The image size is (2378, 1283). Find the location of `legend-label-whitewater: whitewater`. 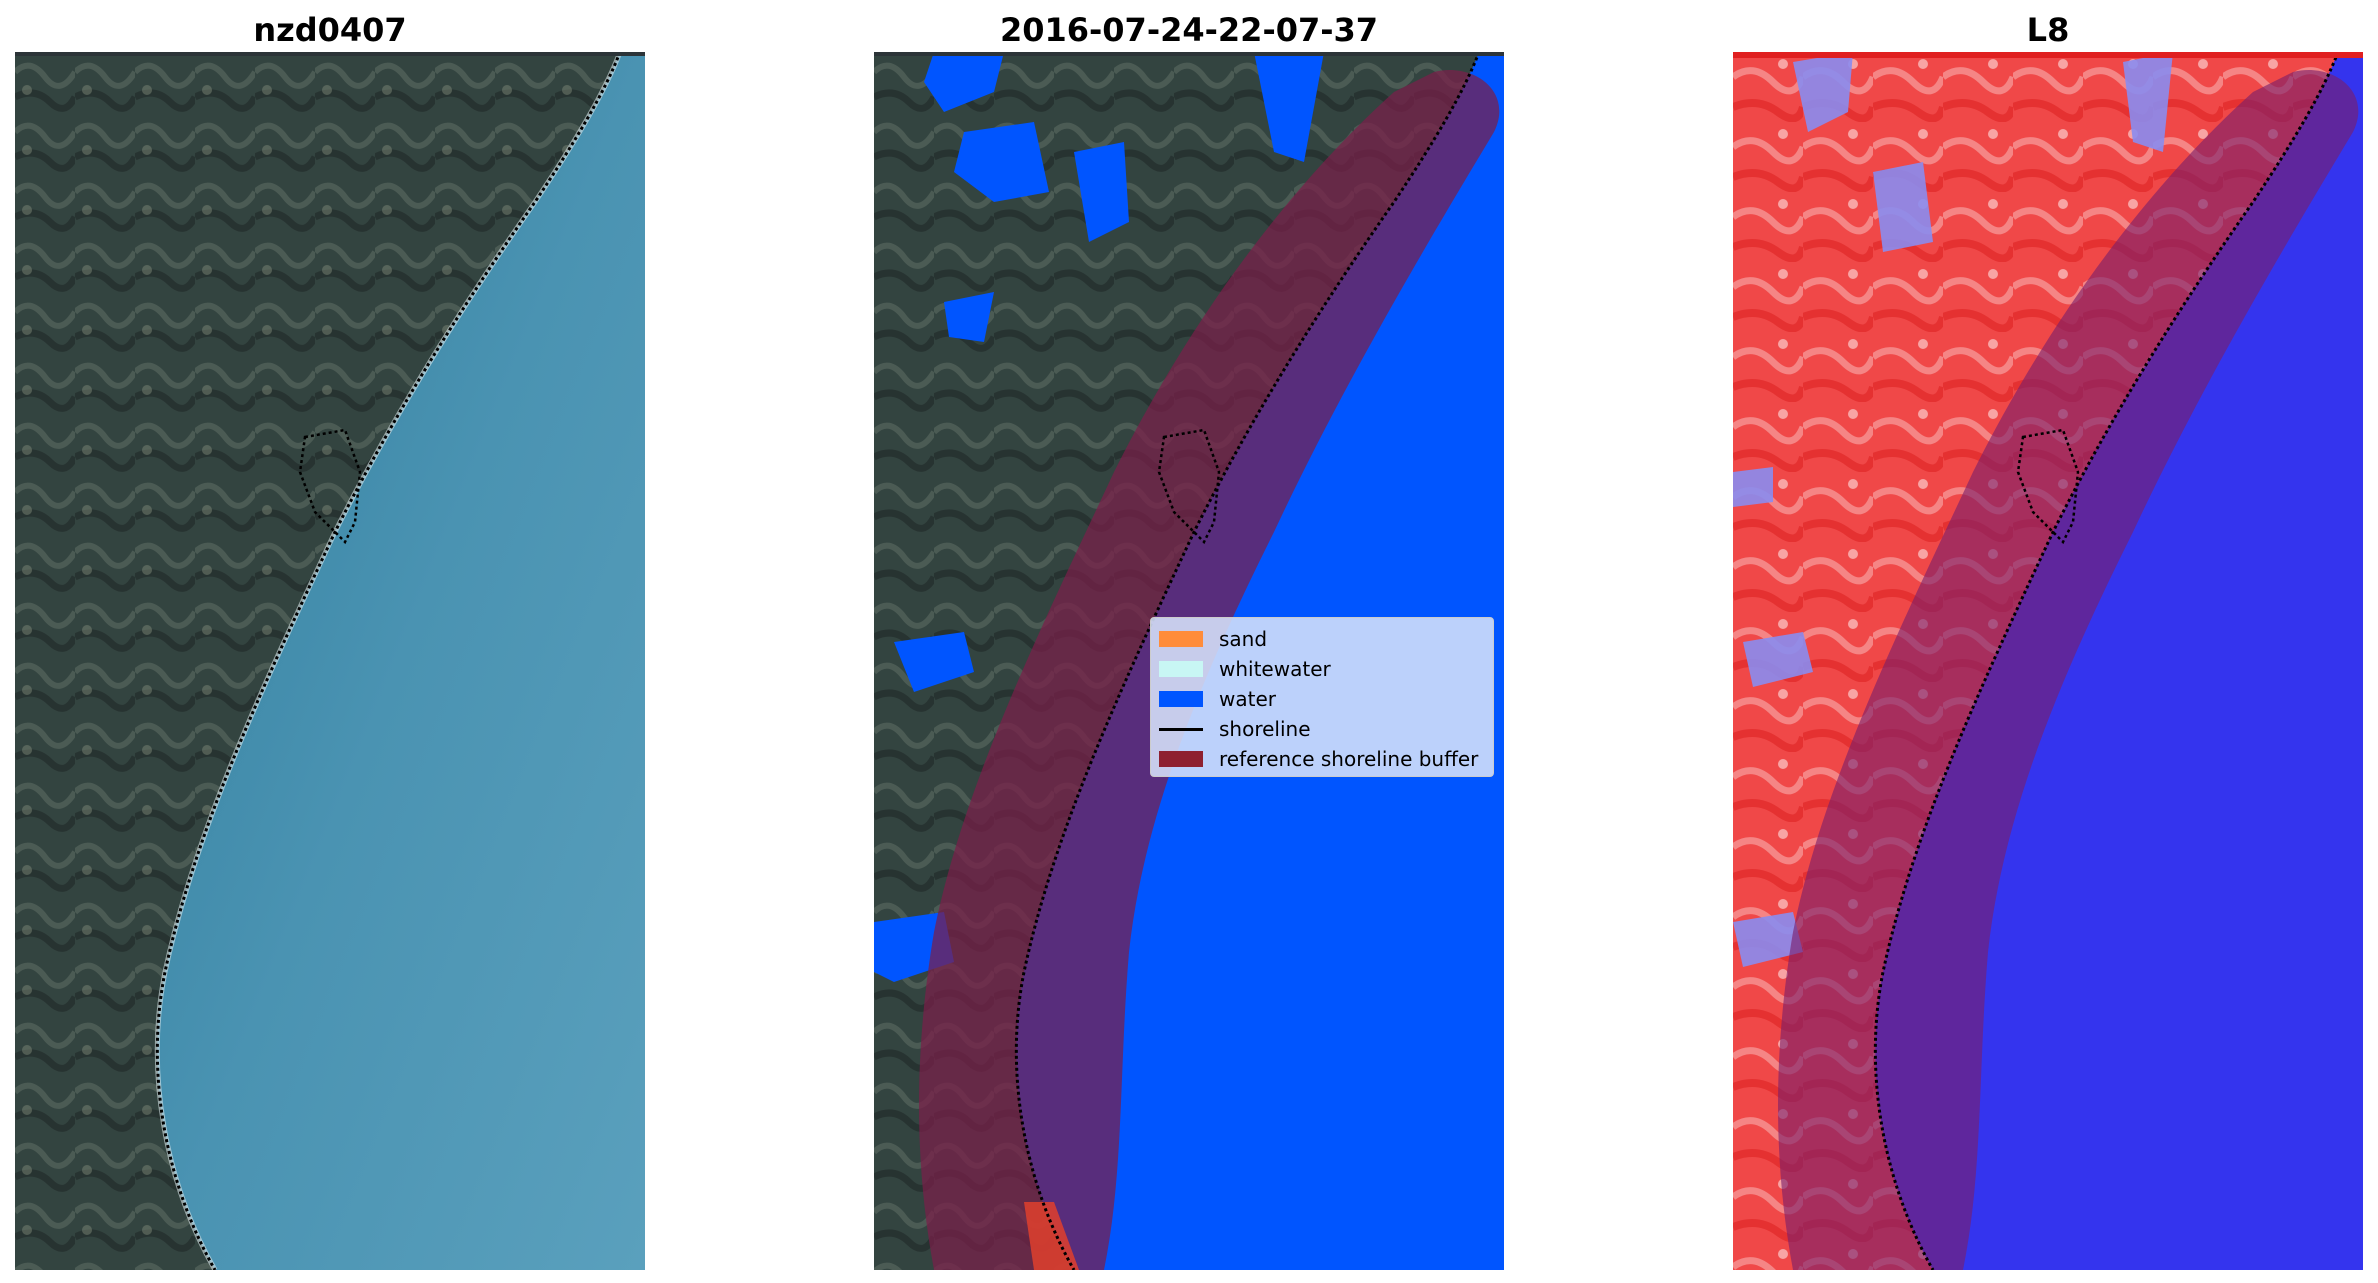

legend-label-whitewater: whitewater is located at coordinates (1275, 669).